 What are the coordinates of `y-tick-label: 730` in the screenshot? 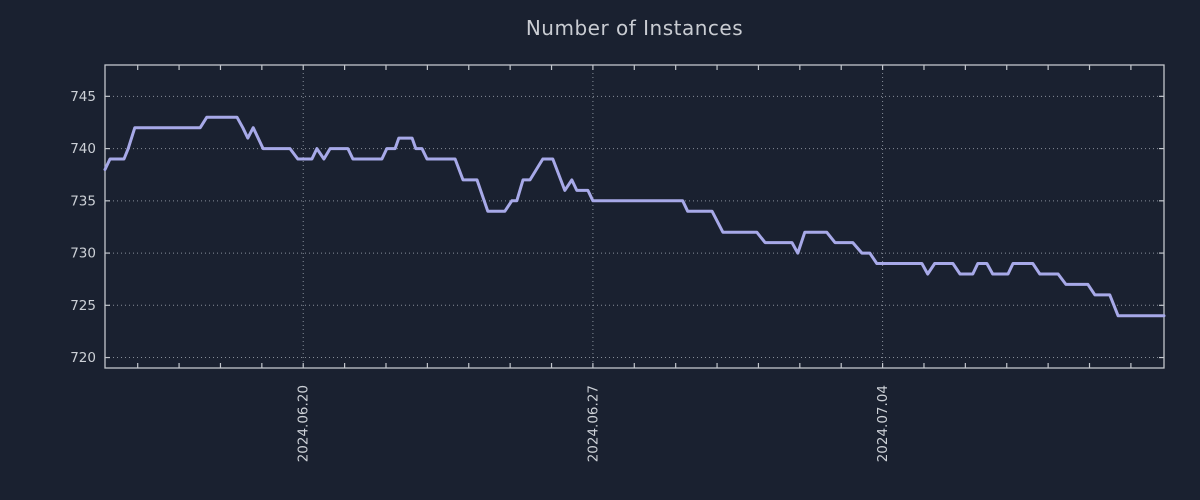 It's located at (83, 254).